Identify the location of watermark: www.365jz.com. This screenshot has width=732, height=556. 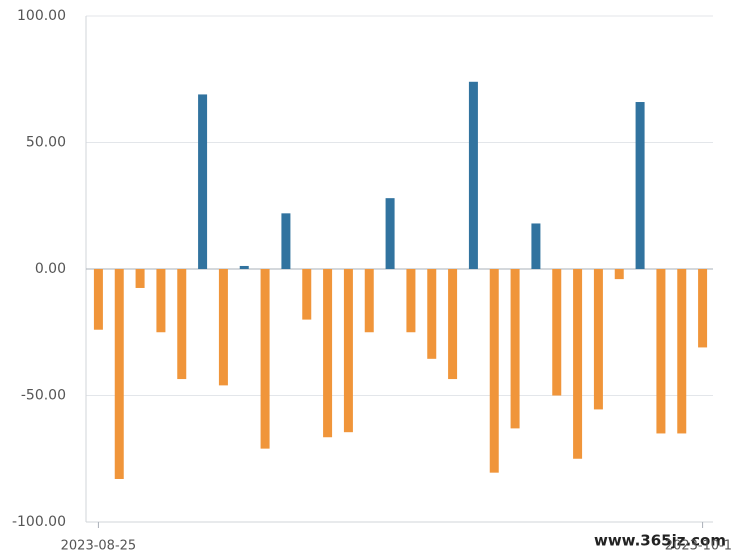
(660, 541).